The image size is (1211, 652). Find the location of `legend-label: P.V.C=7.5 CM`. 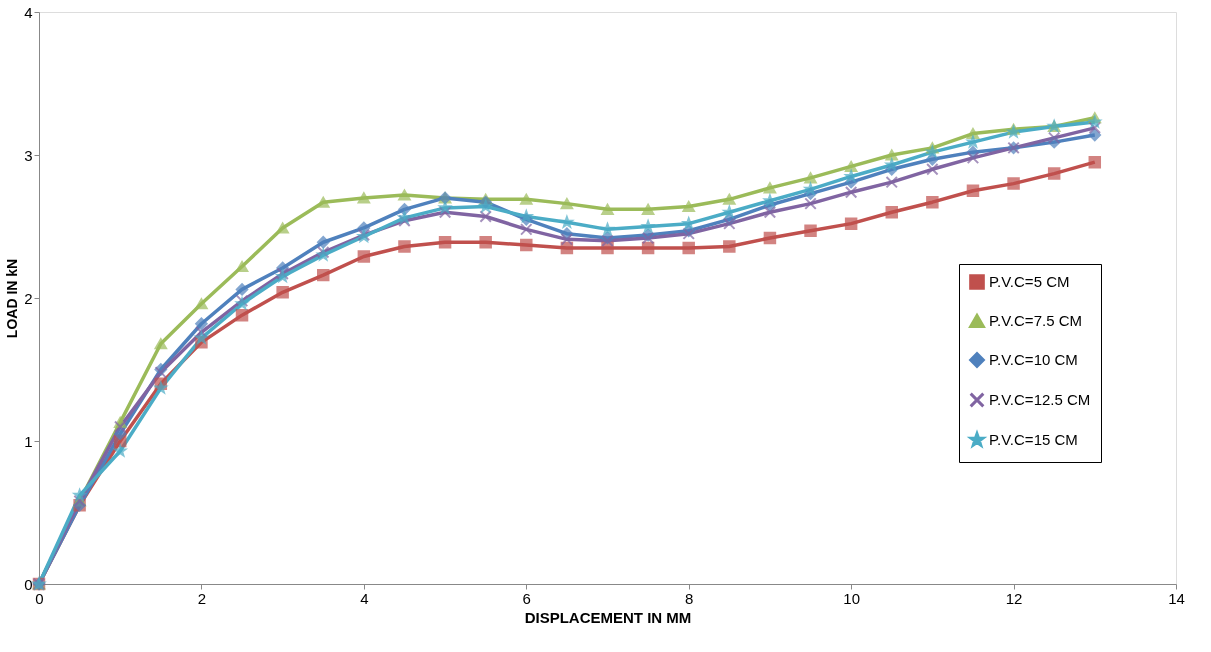

legend-label: P.V.C=7.5 CM is located at coordinates (1035, 320).